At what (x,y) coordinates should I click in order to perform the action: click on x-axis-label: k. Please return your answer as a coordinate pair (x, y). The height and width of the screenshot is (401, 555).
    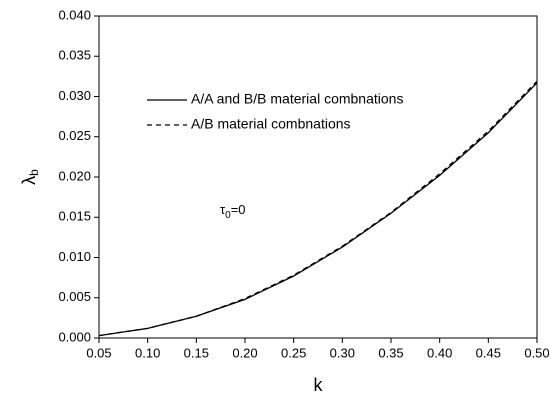
    Looking at the image, I should click on (319, 385).